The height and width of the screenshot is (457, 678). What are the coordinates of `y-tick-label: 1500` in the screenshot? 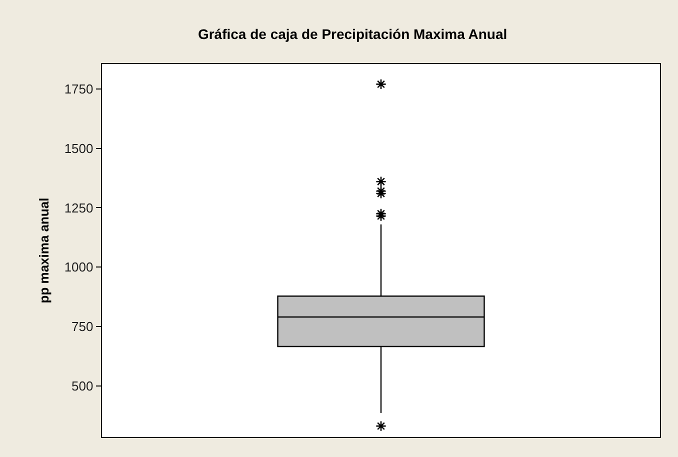 It's located at (79, 148).